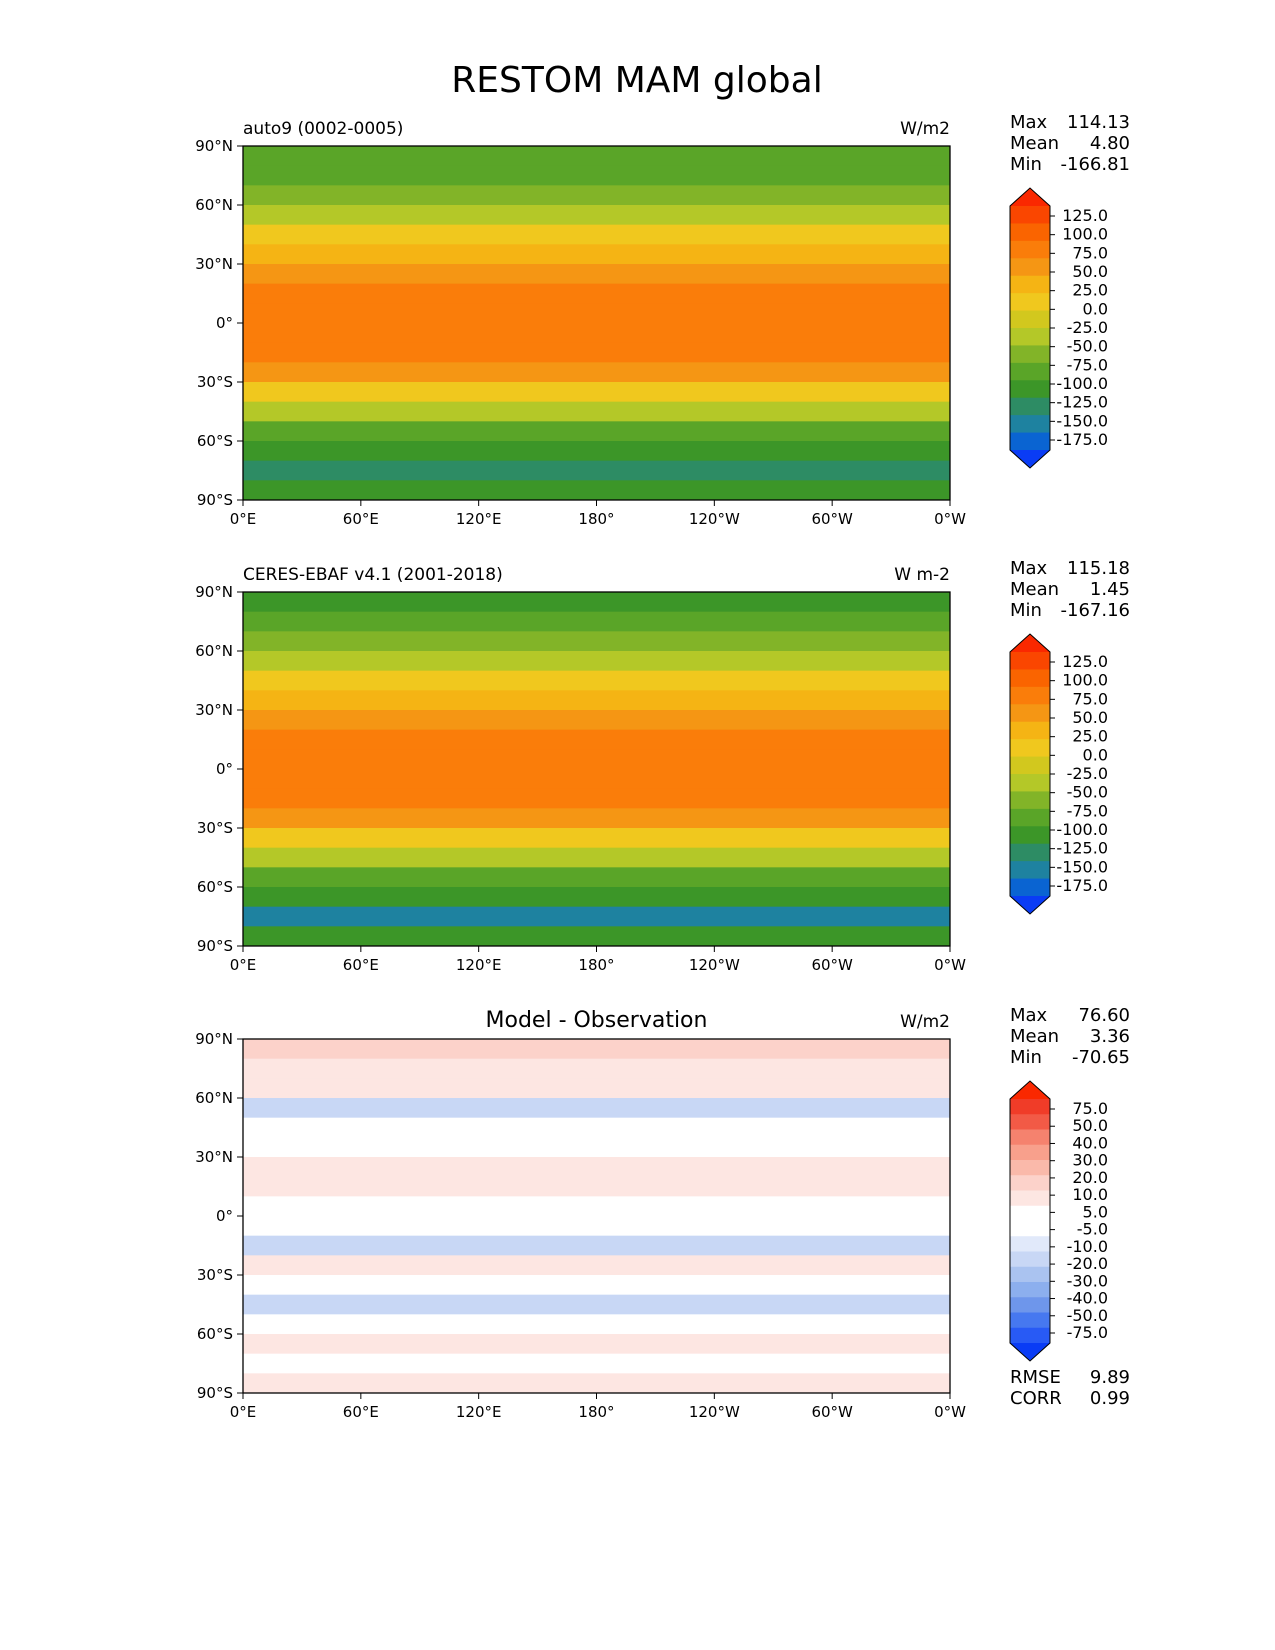 The height and width of the screenshot is (1650, 1275). I want to click on stat-value: -167.16, so click(1095, 610).